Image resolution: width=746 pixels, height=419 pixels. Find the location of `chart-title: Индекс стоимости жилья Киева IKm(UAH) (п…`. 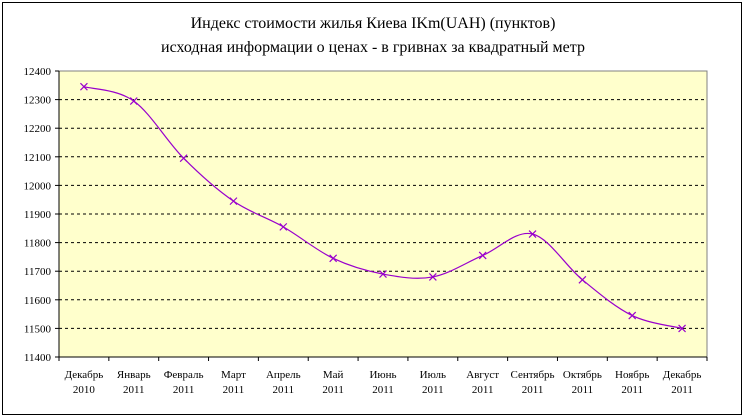

chart-title: Индекс стоимости жилья Киева IKm(UAH) (п… is located at coordinates (373, 23).